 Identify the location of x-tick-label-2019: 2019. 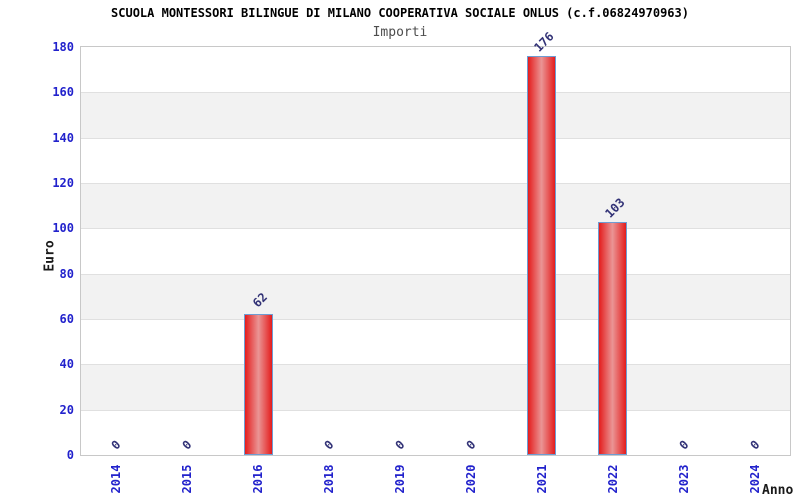
(400, 479).